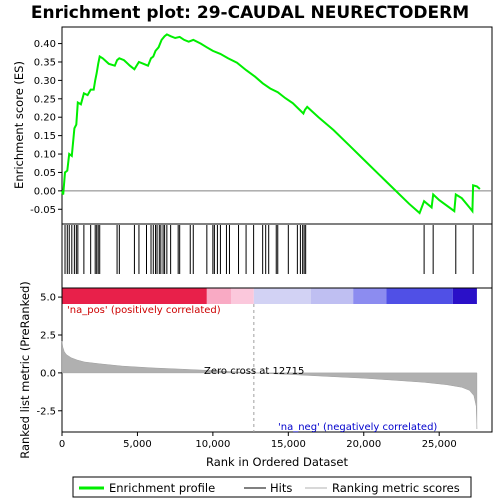 The height and width of the screenshot is (500, 500). What do you see at coordinates (49, 355) in the screenshot?
I see `metric-y-axis: -2.5 0.0 2.5 5.0` at bounding box center [49, 355].